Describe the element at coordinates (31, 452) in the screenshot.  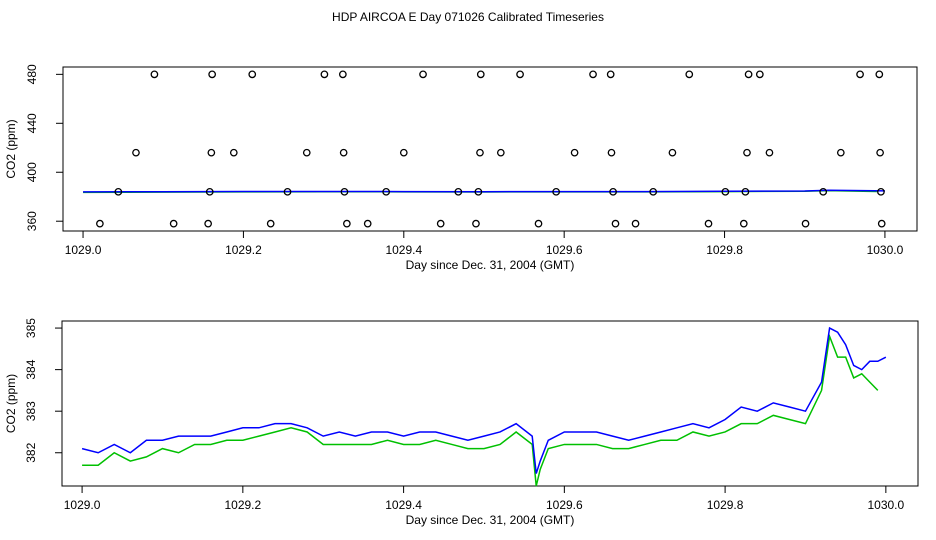
I see `y-tick-label: 382` at that location.